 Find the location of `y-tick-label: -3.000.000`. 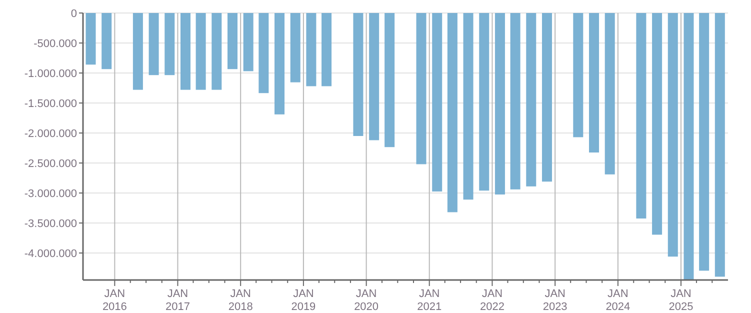

y-tick-label: -3.000.000 is located at coordinates (50, 194).